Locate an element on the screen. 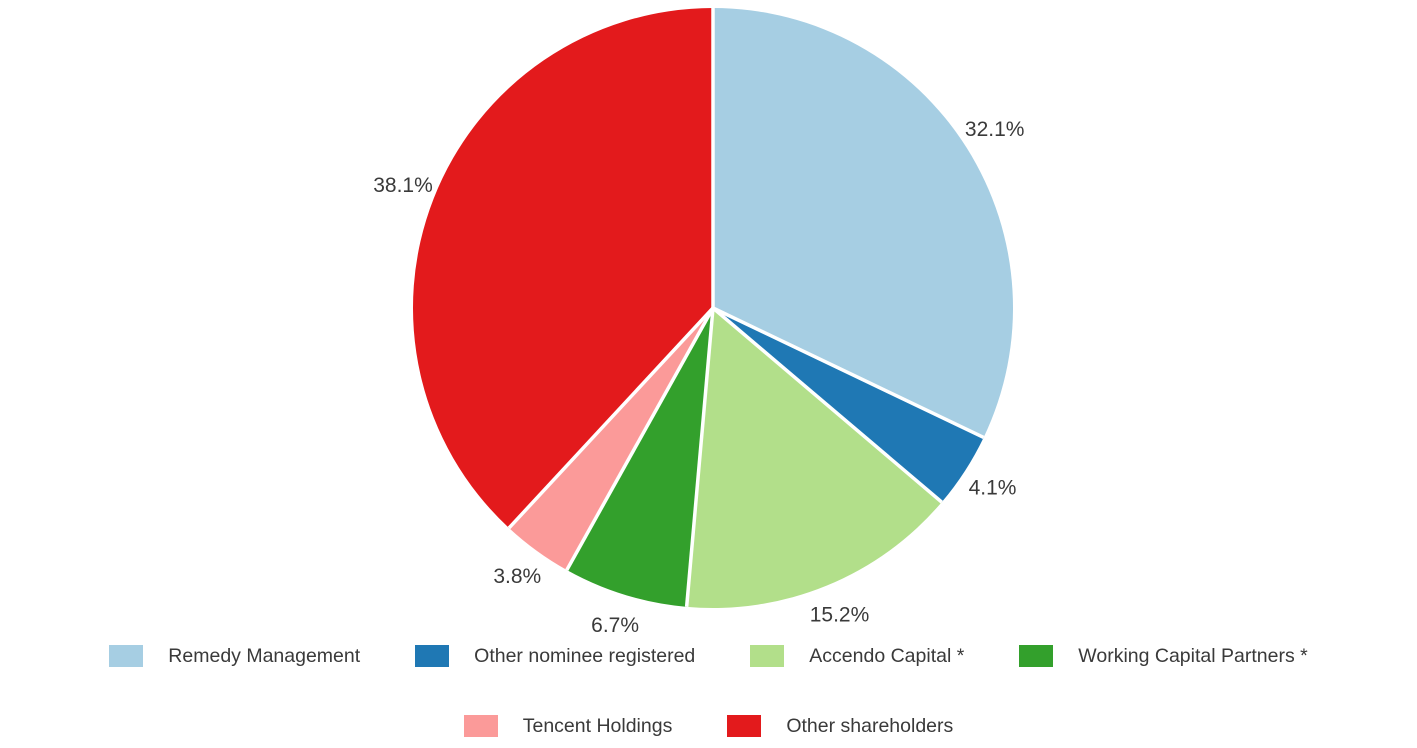  legend-item-3: Working Capital Partners * is located at coordinates (1163, 656).